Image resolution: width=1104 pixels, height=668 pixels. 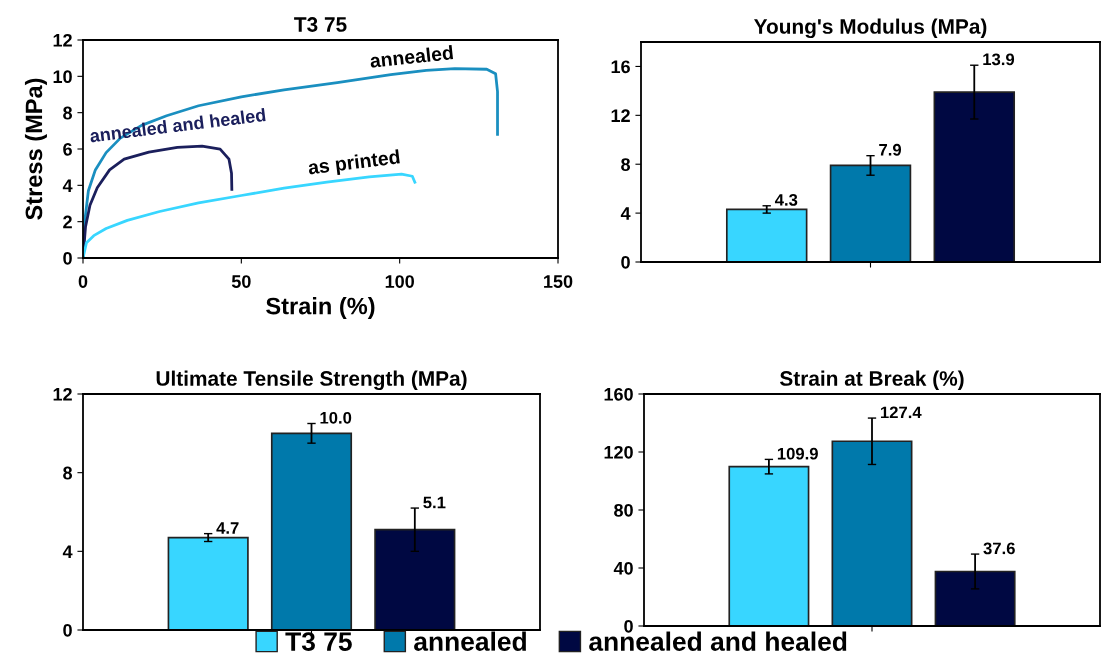 What do you see at coordinates (62, 77) in the screenshot?
I see `y-tick-label: 10` at bounding box center [62, 77].